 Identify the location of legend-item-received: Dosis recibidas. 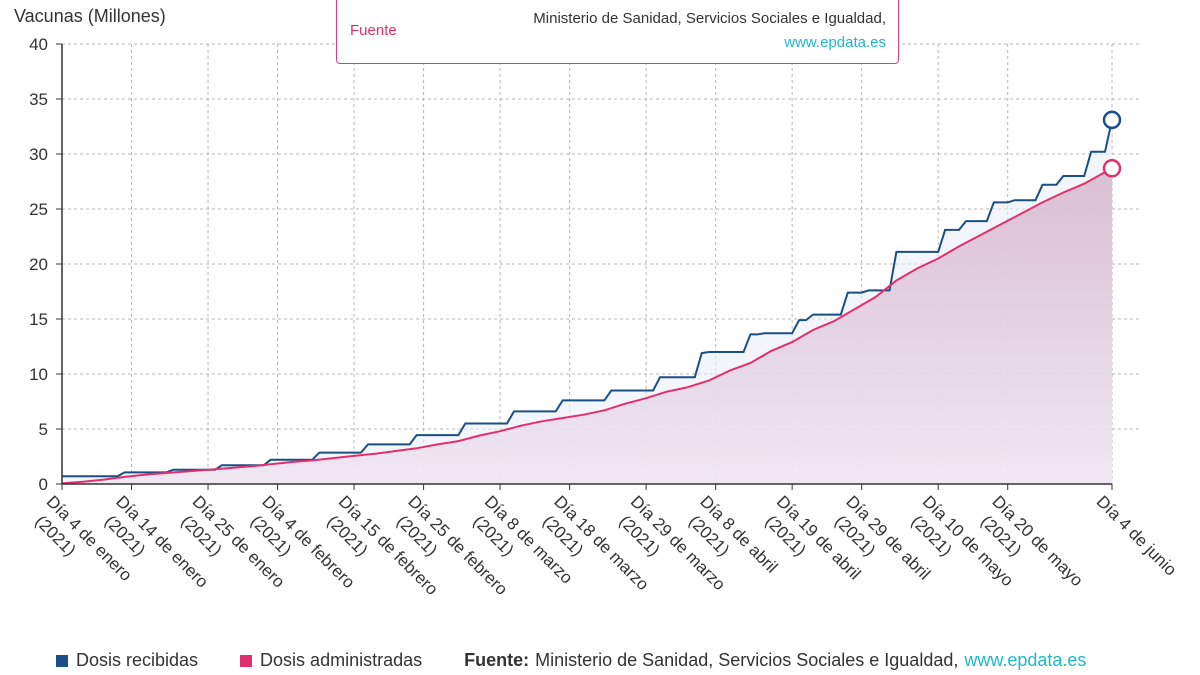
(127, 660).